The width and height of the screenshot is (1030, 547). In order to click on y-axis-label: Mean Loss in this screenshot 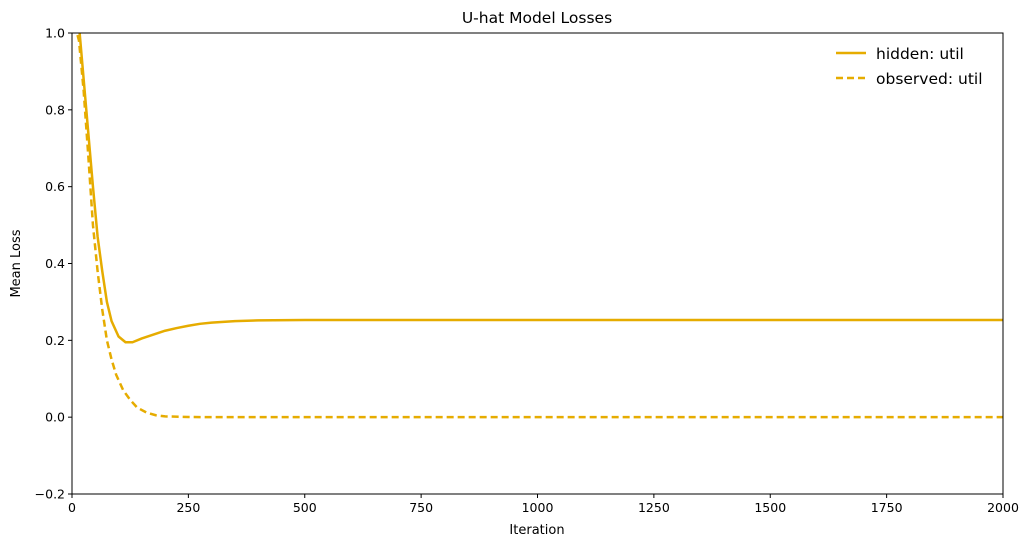, I will do `click(16, 263)`.